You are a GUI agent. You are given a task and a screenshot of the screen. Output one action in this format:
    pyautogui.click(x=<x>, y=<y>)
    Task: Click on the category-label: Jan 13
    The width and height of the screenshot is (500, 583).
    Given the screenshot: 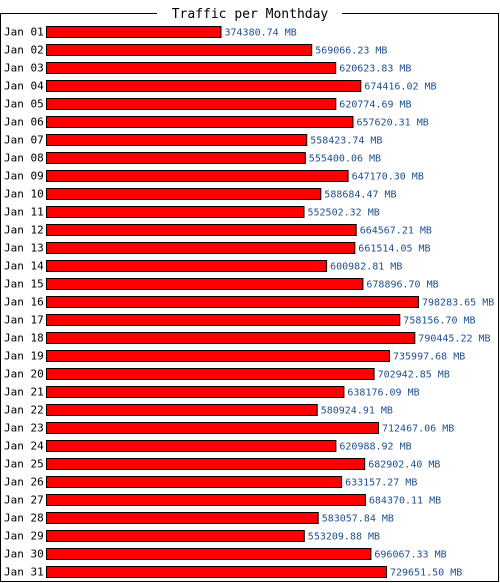 What is the action you would take?
    pyautogui.click(x=24, y=248)
    